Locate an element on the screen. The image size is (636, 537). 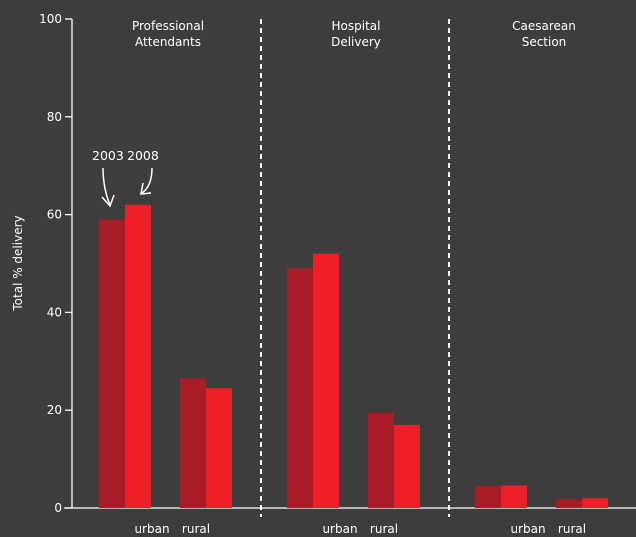
y-tick-label: 40 is located at coordinates (54, 312).